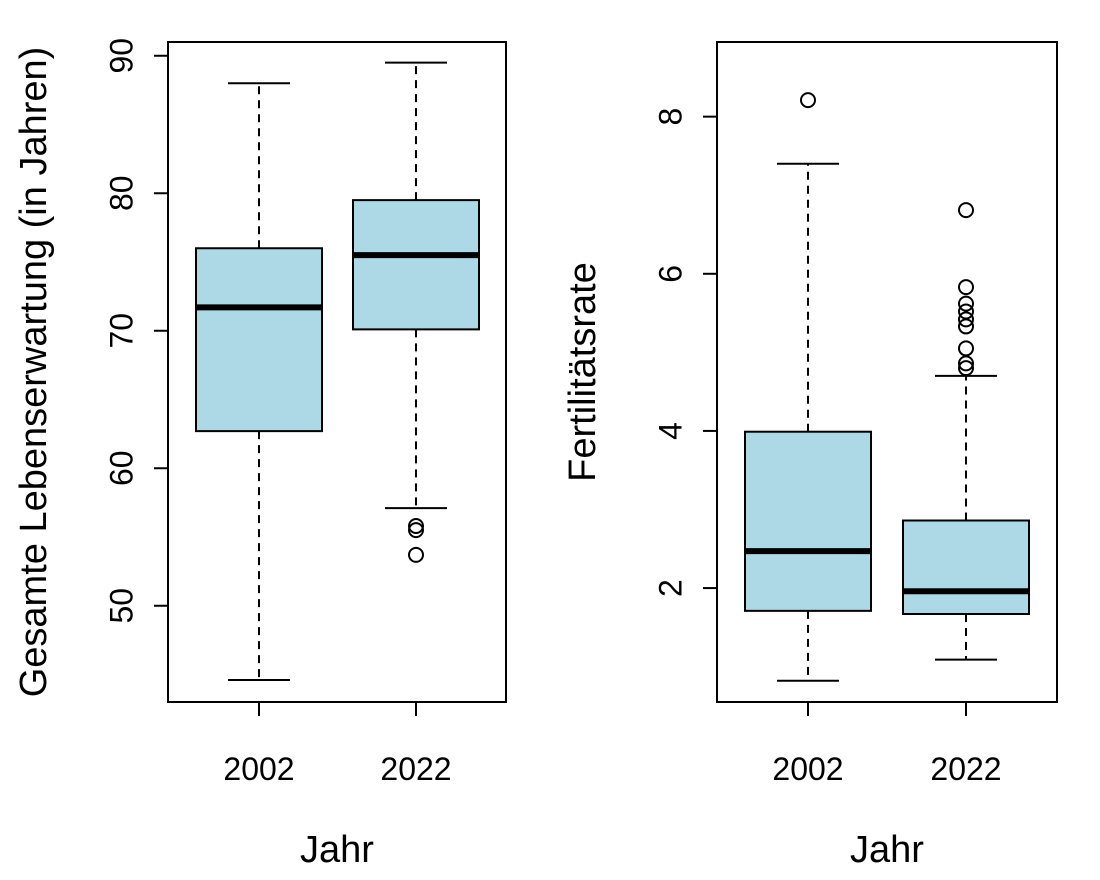 This screenshot has height=880, width=1100. I want to click on y-axis-title: Fertilitätsrate, so click(583, 372).